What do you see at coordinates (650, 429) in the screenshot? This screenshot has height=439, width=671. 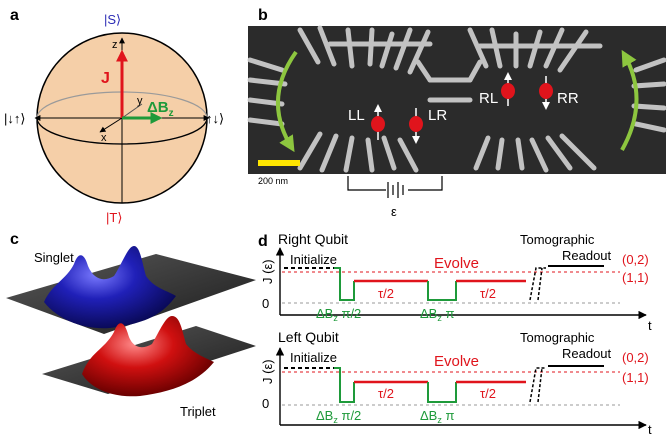 I see `left-x-label: t` at bounding box center [650, 429].